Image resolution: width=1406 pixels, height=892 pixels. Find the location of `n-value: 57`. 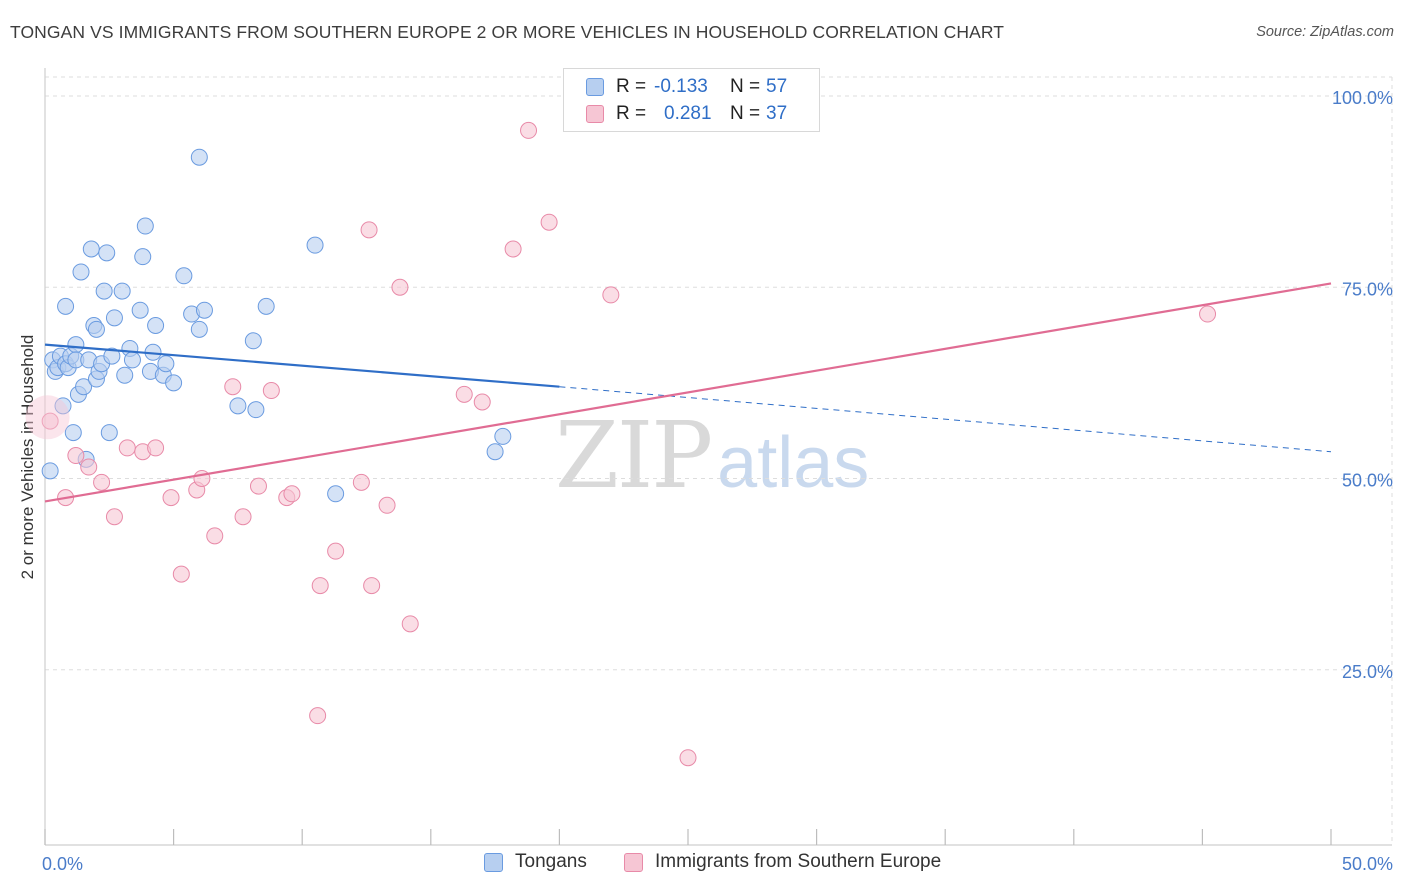

n-value: 57 is located at coordinates (777, 86).